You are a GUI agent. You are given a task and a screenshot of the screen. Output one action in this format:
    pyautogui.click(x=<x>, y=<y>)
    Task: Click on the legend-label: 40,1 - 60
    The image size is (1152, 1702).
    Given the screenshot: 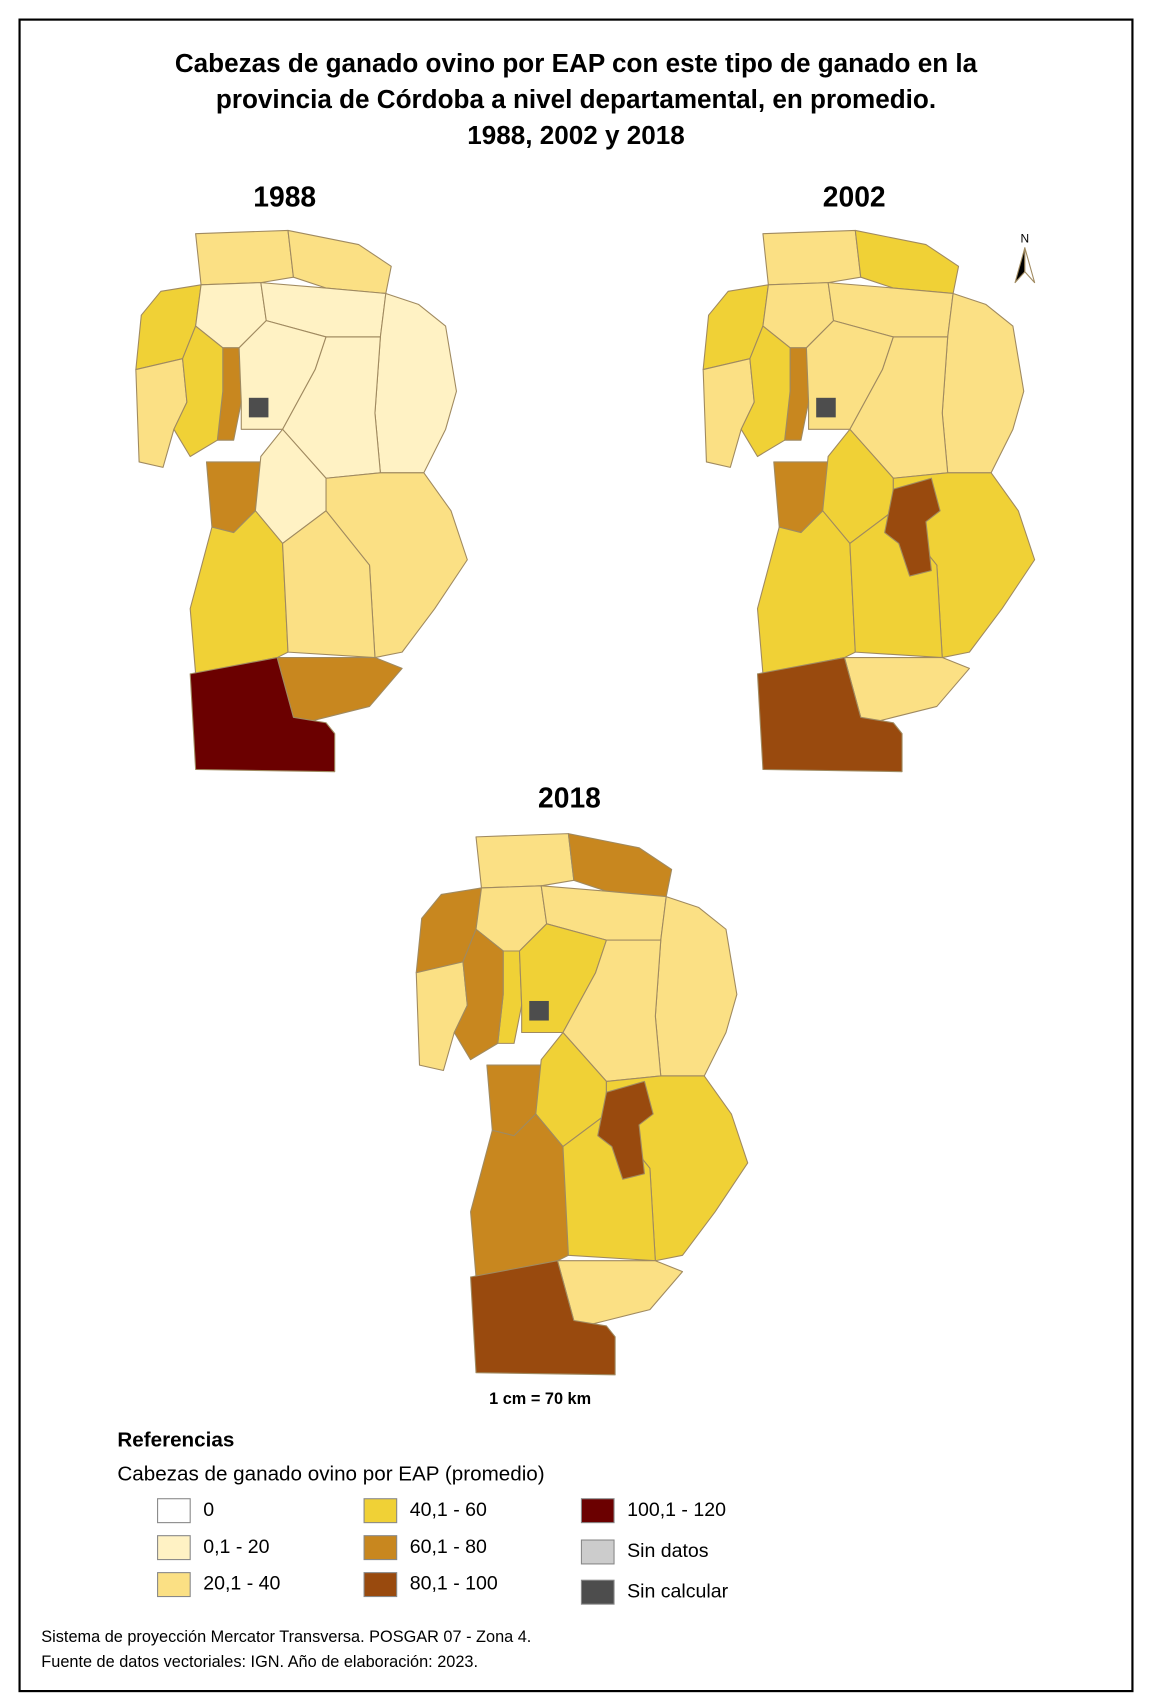 What is the action you would take?
    pyautogui.click(x=448, y=1510)
    